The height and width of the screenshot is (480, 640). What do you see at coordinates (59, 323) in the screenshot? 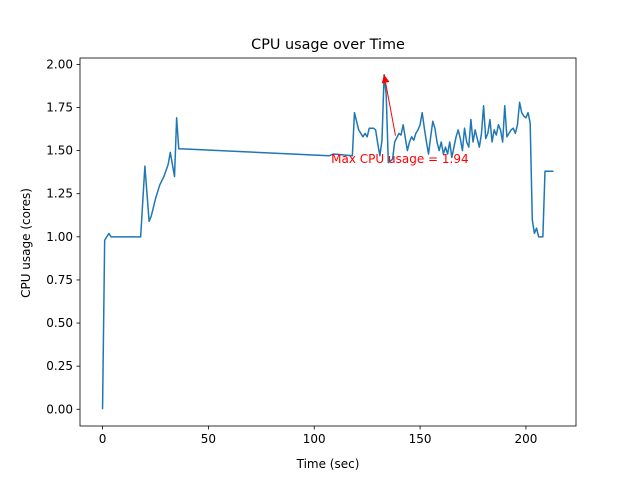
I see `y-tick-label: 0.50` at bounding box center [59, 323].